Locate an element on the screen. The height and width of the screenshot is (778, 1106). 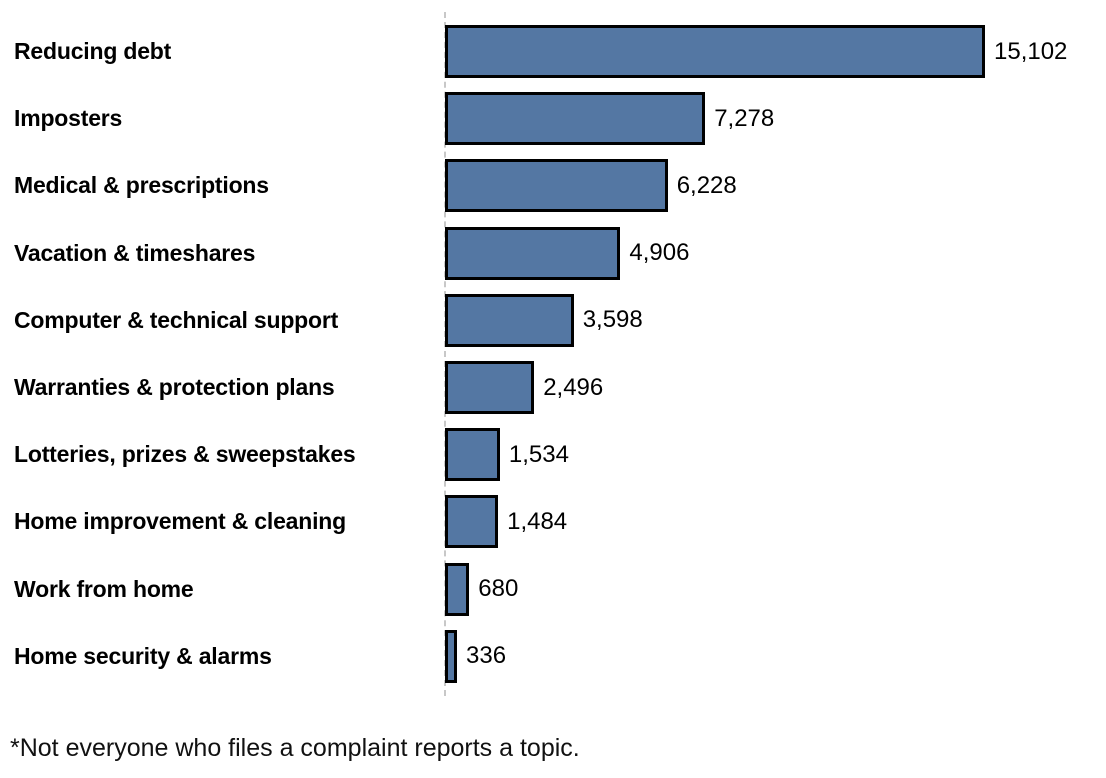
value-label: 6,228 is located at coordinates (706, 185).